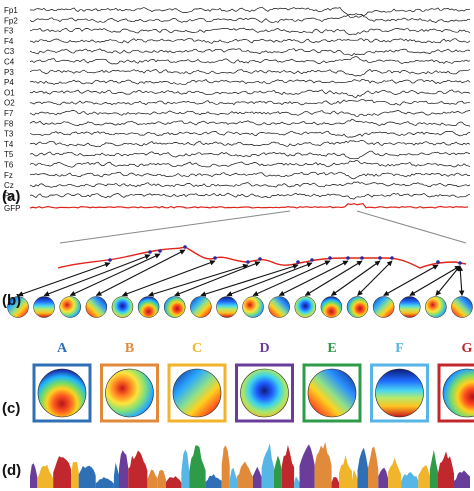 The image size is (474, 491). Describe the element at coordinates (240, 307) in the screenshot. I see `peak-topomaps` at that location.